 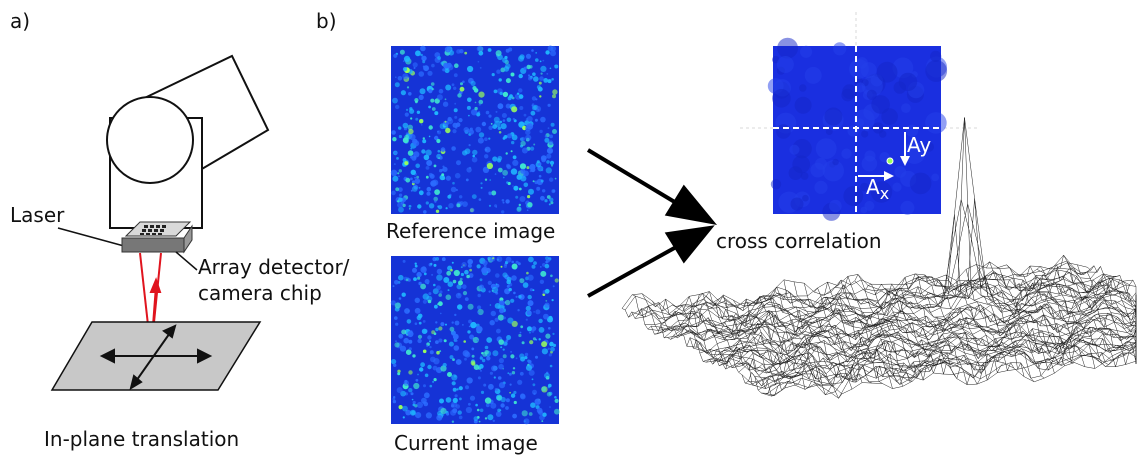 I want to click on ax-label-main: A, so click(x=873, y=187).